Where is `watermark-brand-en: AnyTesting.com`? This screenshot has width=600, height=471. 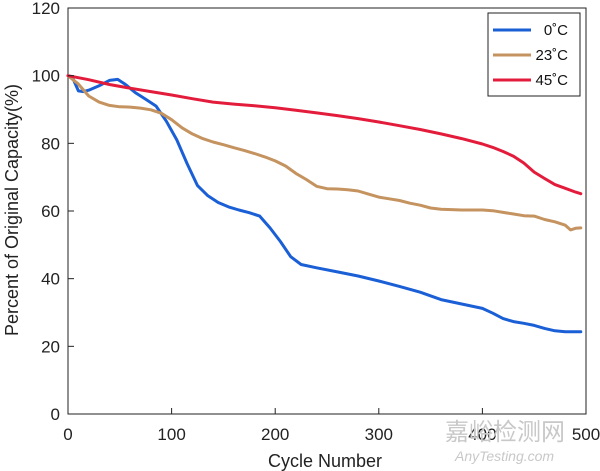
watermark-brand-en: AnyTesting.com is located at coordinates (504, 456).